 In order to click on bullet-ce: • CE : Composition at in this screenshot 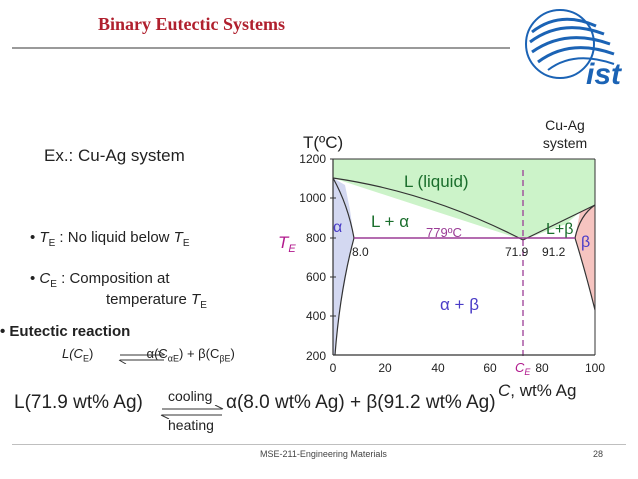, I will do `click(100, 280)`.